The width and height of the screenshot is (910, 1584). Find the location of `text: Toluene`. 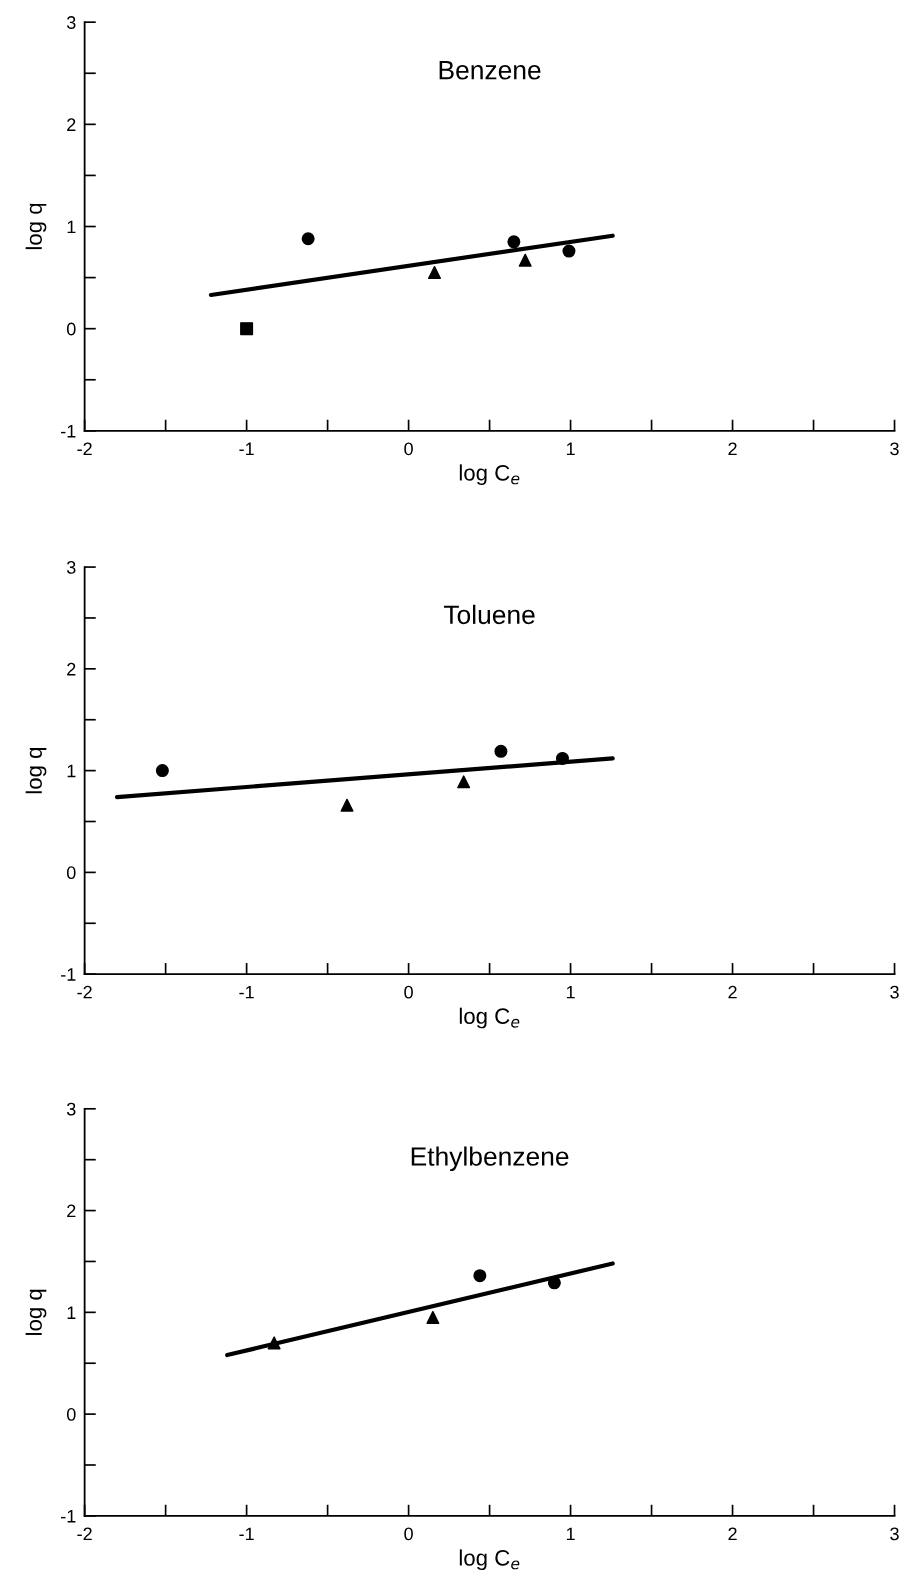

text: Toluene is located at coordinates (489, 614).